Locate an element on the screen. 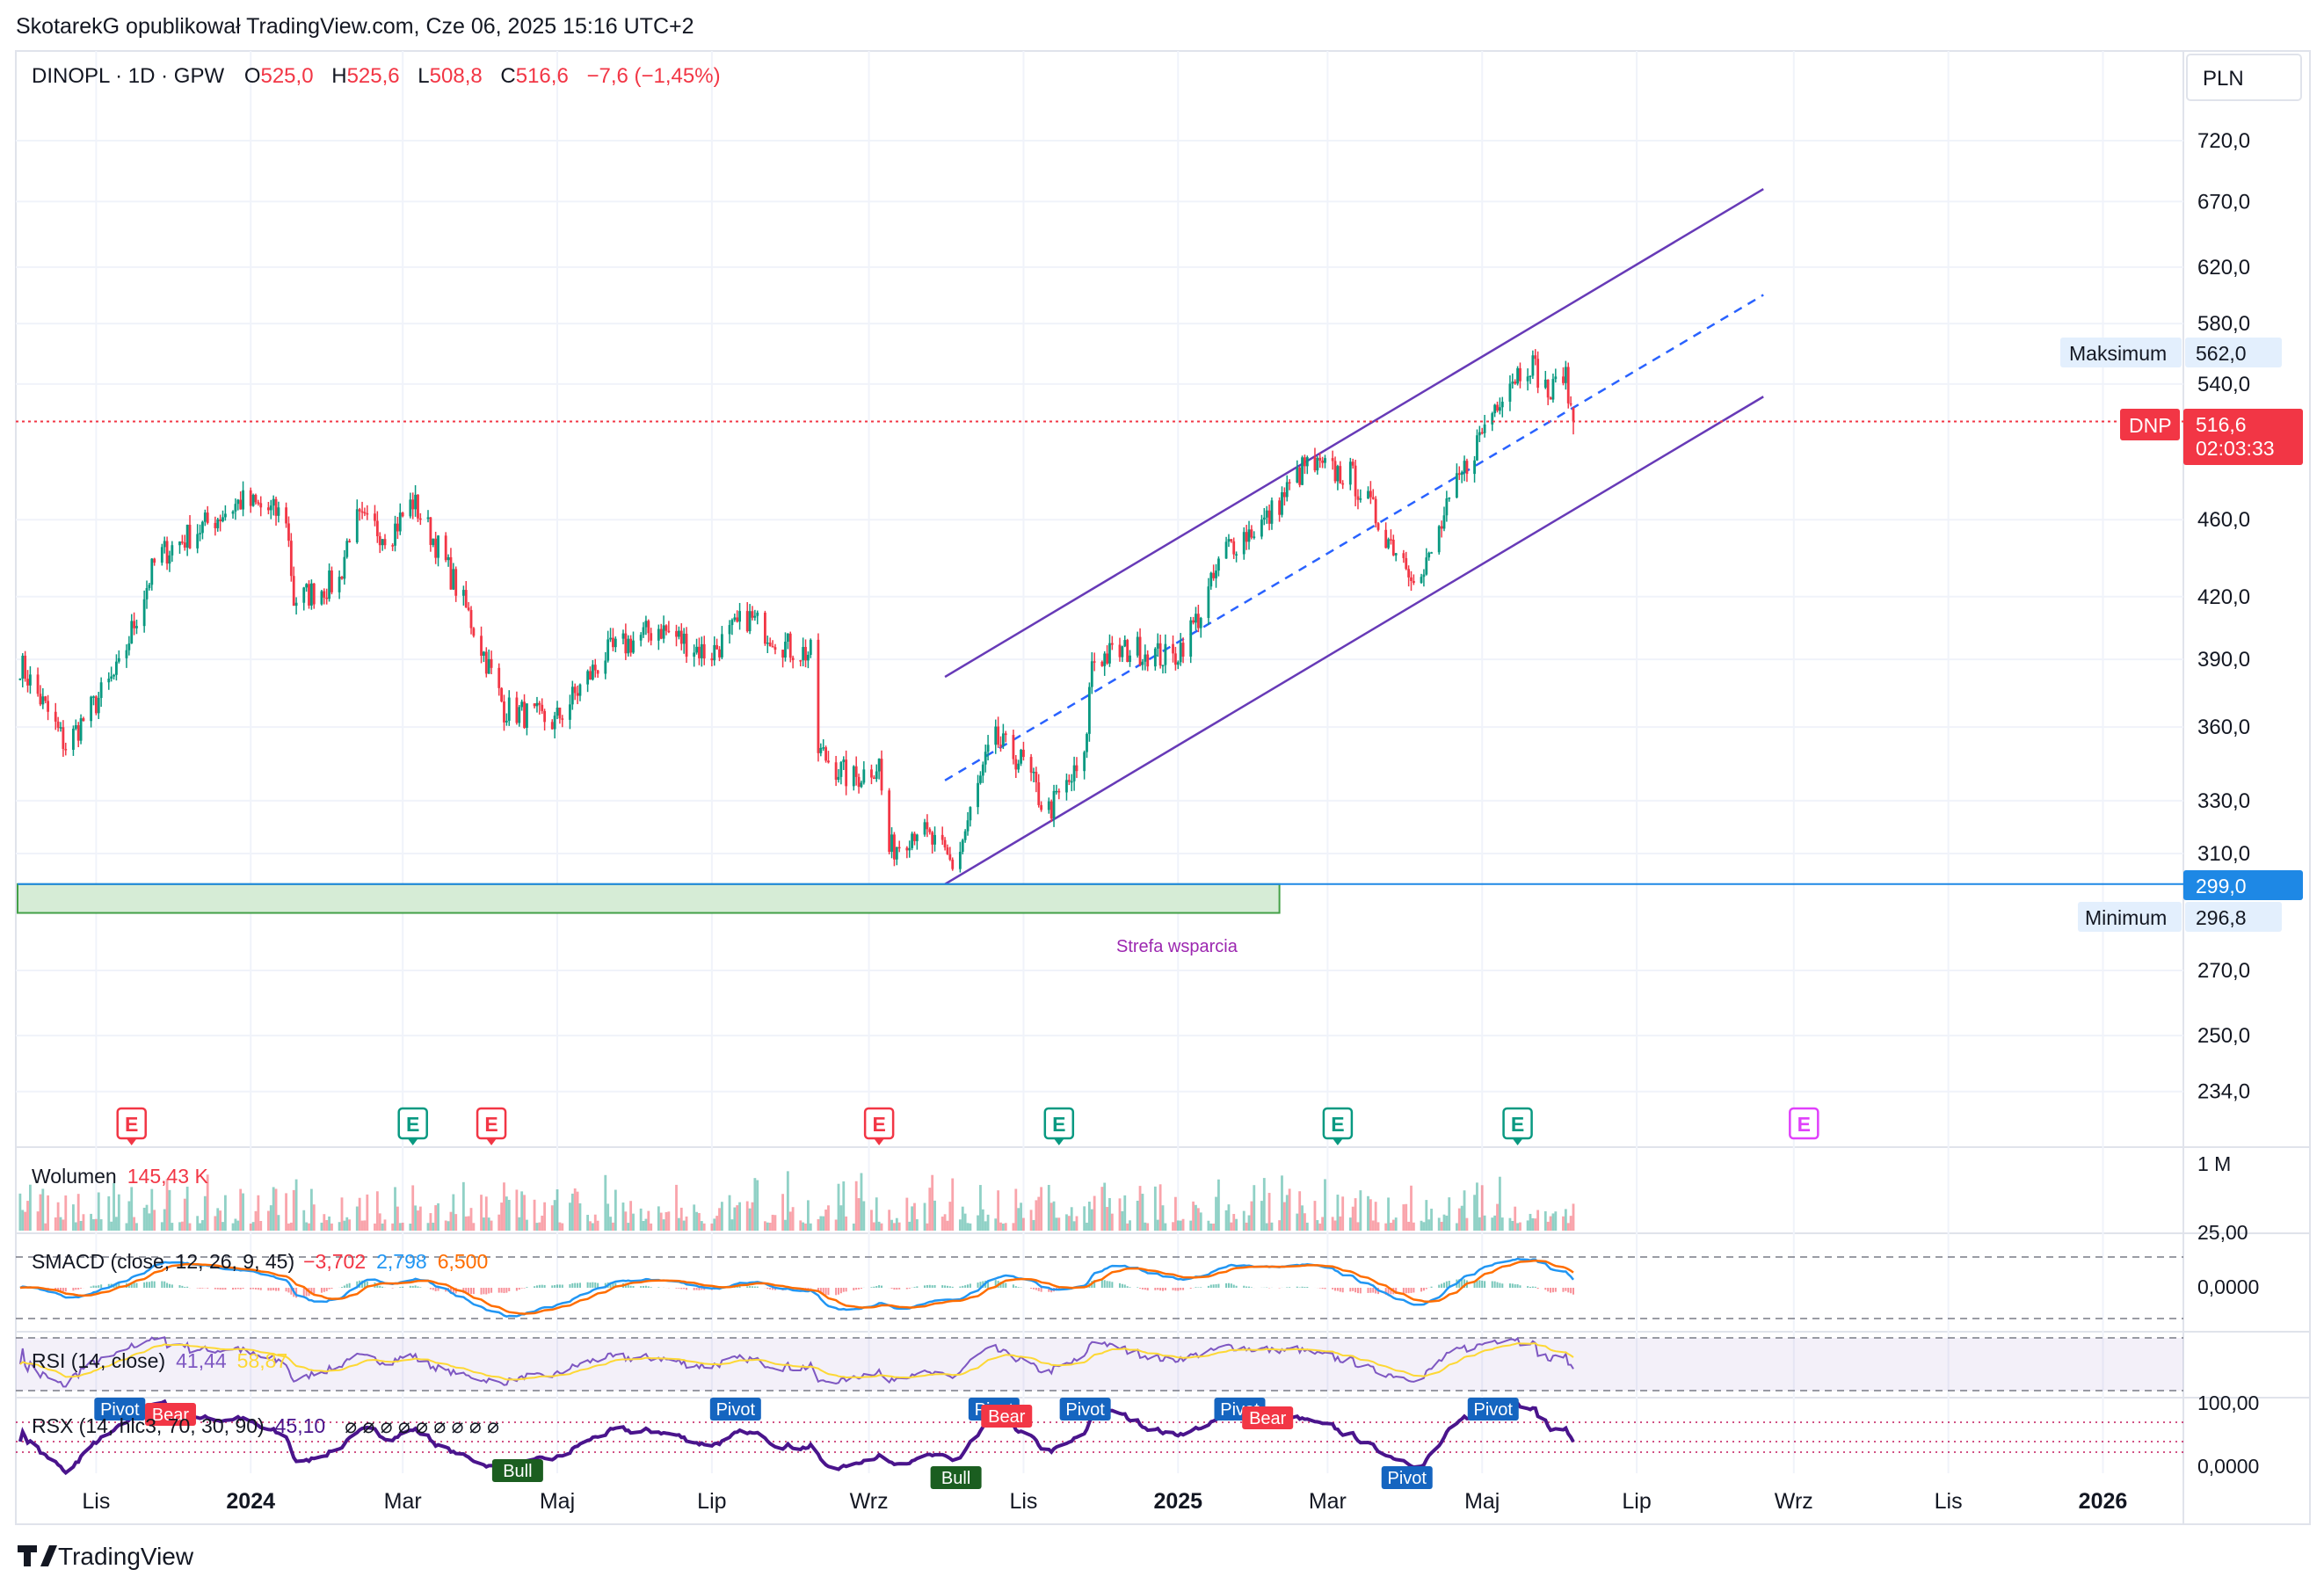 The height and width of the screenshot is (1584, 2324). tradingview-logo: TradingView is located at coordinates (106, 1556).